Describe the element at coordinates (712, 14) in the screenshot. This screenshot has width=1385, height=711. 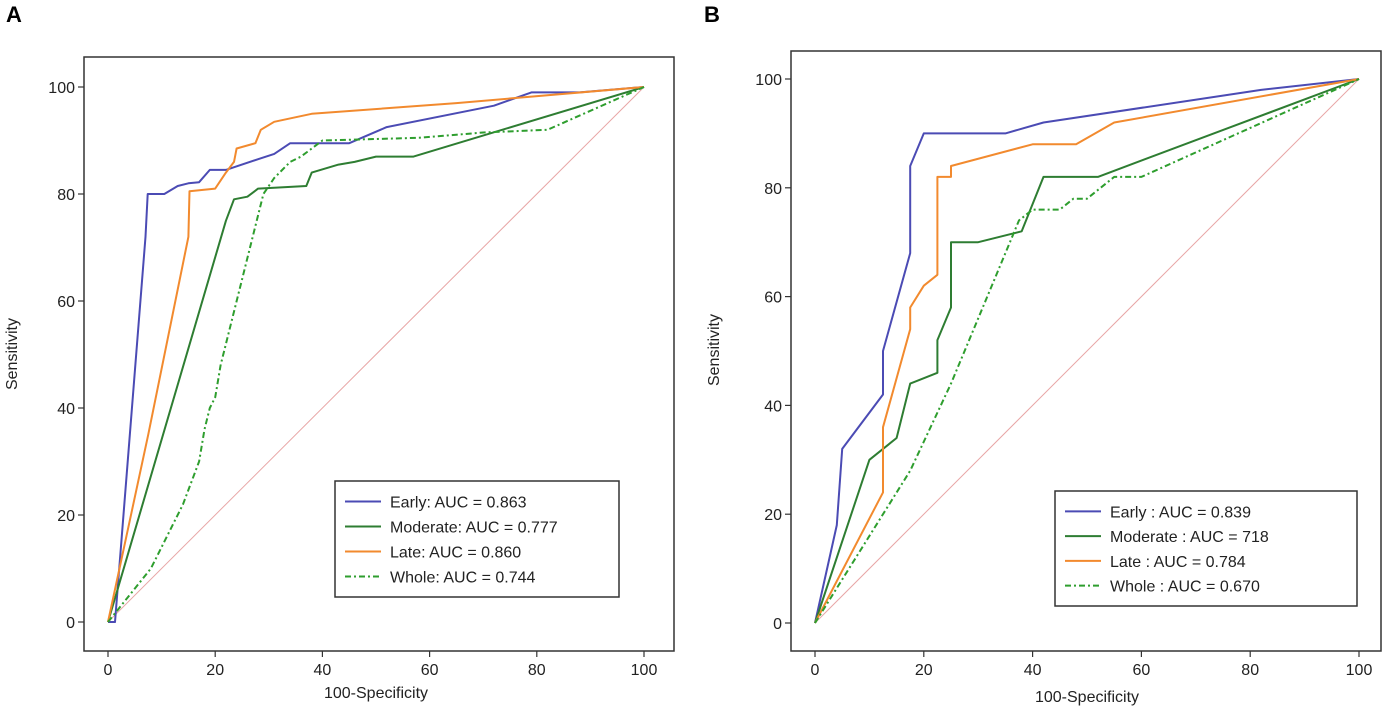
I see `panel-b-letter: B` at that location.